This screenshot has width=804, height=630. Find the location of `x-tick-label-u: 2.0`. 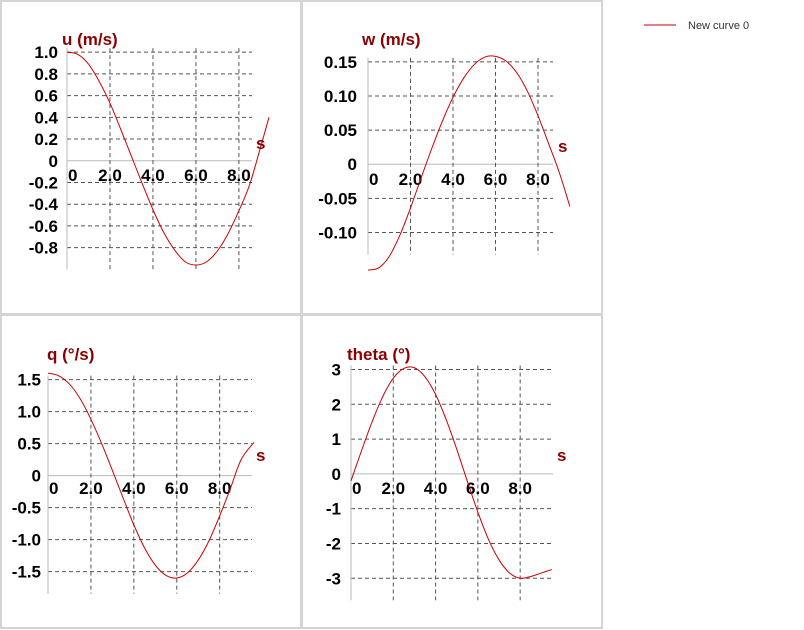

x-tick-label-u: 2.0 is located at coordinates (110, 175).